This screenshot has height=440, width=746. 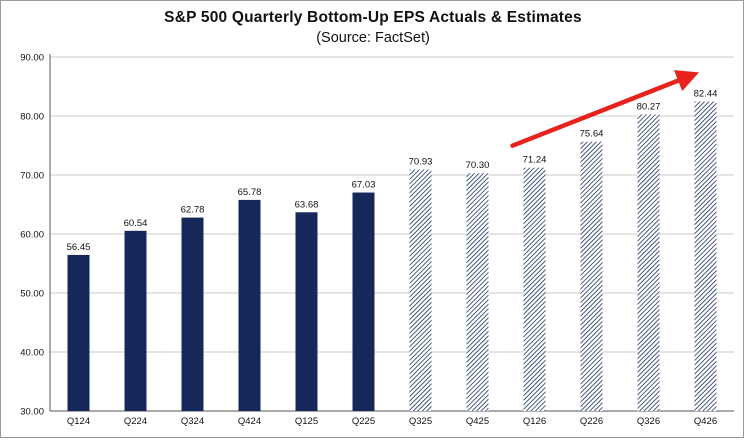 I want to click on y-tick-label: 80.00, so click(x=32, y=117).